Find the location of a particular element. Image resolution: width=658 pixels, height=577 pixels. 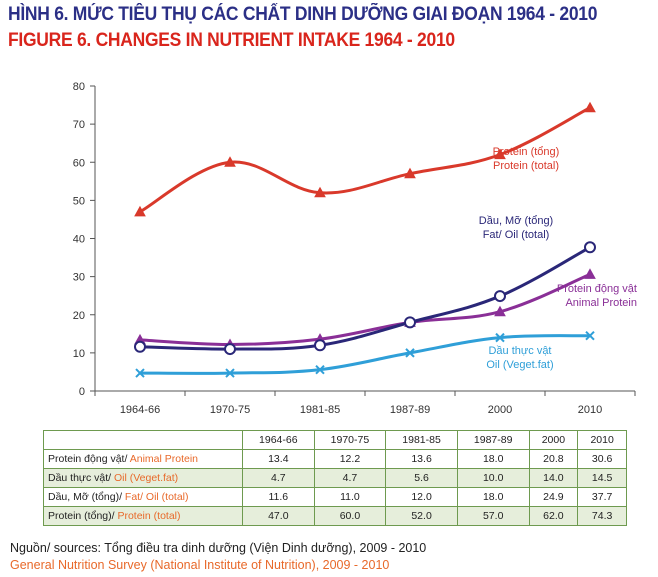

series-label-en-veget-fat: Oil (Veget.fat) is located at coordinates (519, 365).